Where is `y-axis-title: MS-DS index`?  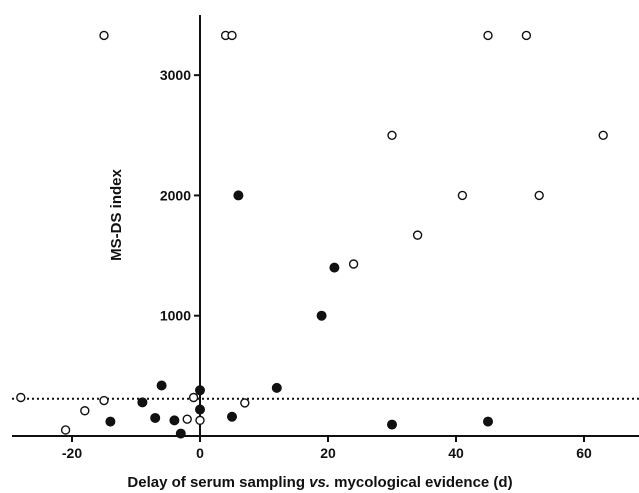 y-axis-title: MS-DS index is located at coordinates (116, 215).